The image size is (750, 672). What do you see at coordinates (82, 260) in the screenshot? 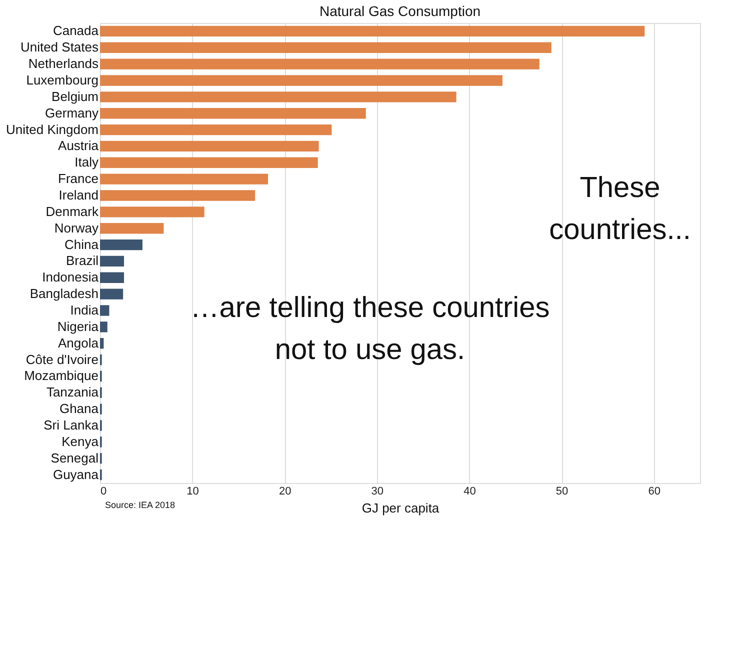
I see `y-tick-label: Brazil` at bounding box center [82, 260].